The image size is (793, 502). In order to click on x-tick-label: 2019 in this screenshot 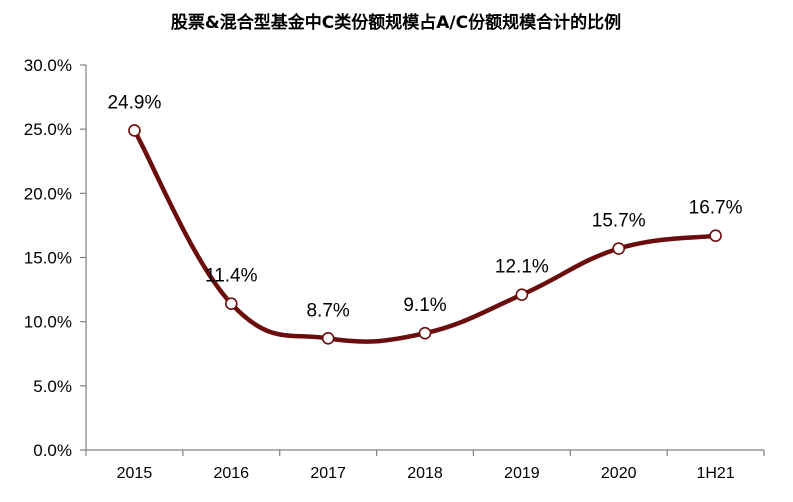, I will do `click(522, 473)`.